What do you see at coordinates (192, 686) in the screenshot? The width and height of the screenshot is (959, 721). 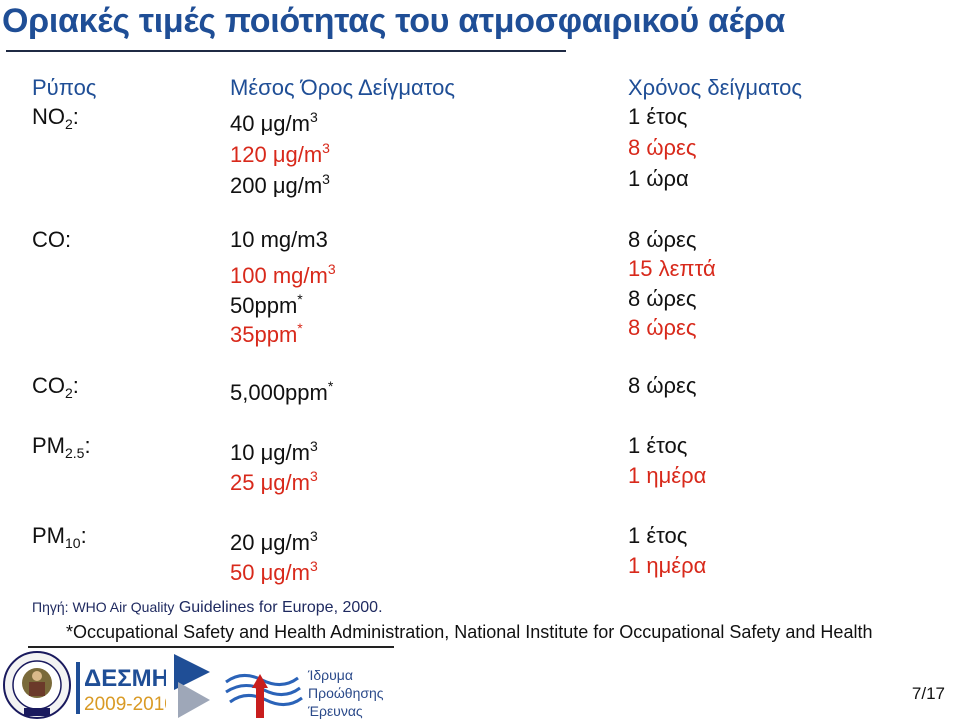 I see `desmi-emblem-logo` at bounding box center [192, 686].